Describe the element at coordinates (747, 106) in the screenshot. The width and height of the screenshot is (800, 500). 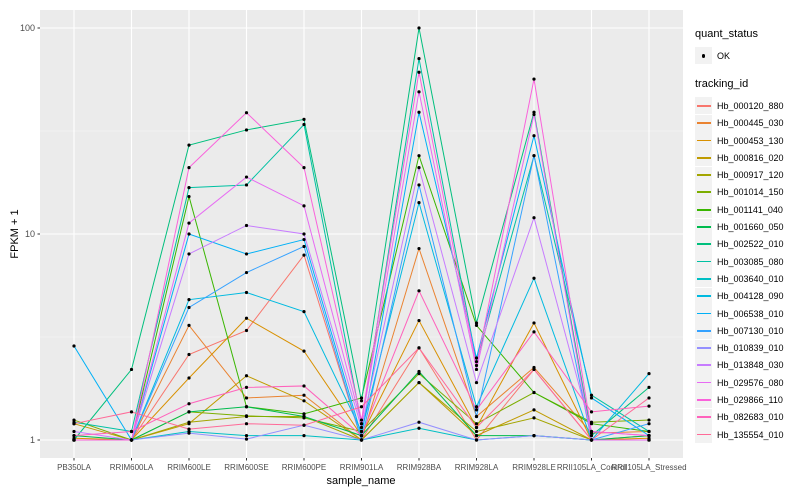
I see `legend-entry-Hb_000120_880: Hb_000120_880` at that location.